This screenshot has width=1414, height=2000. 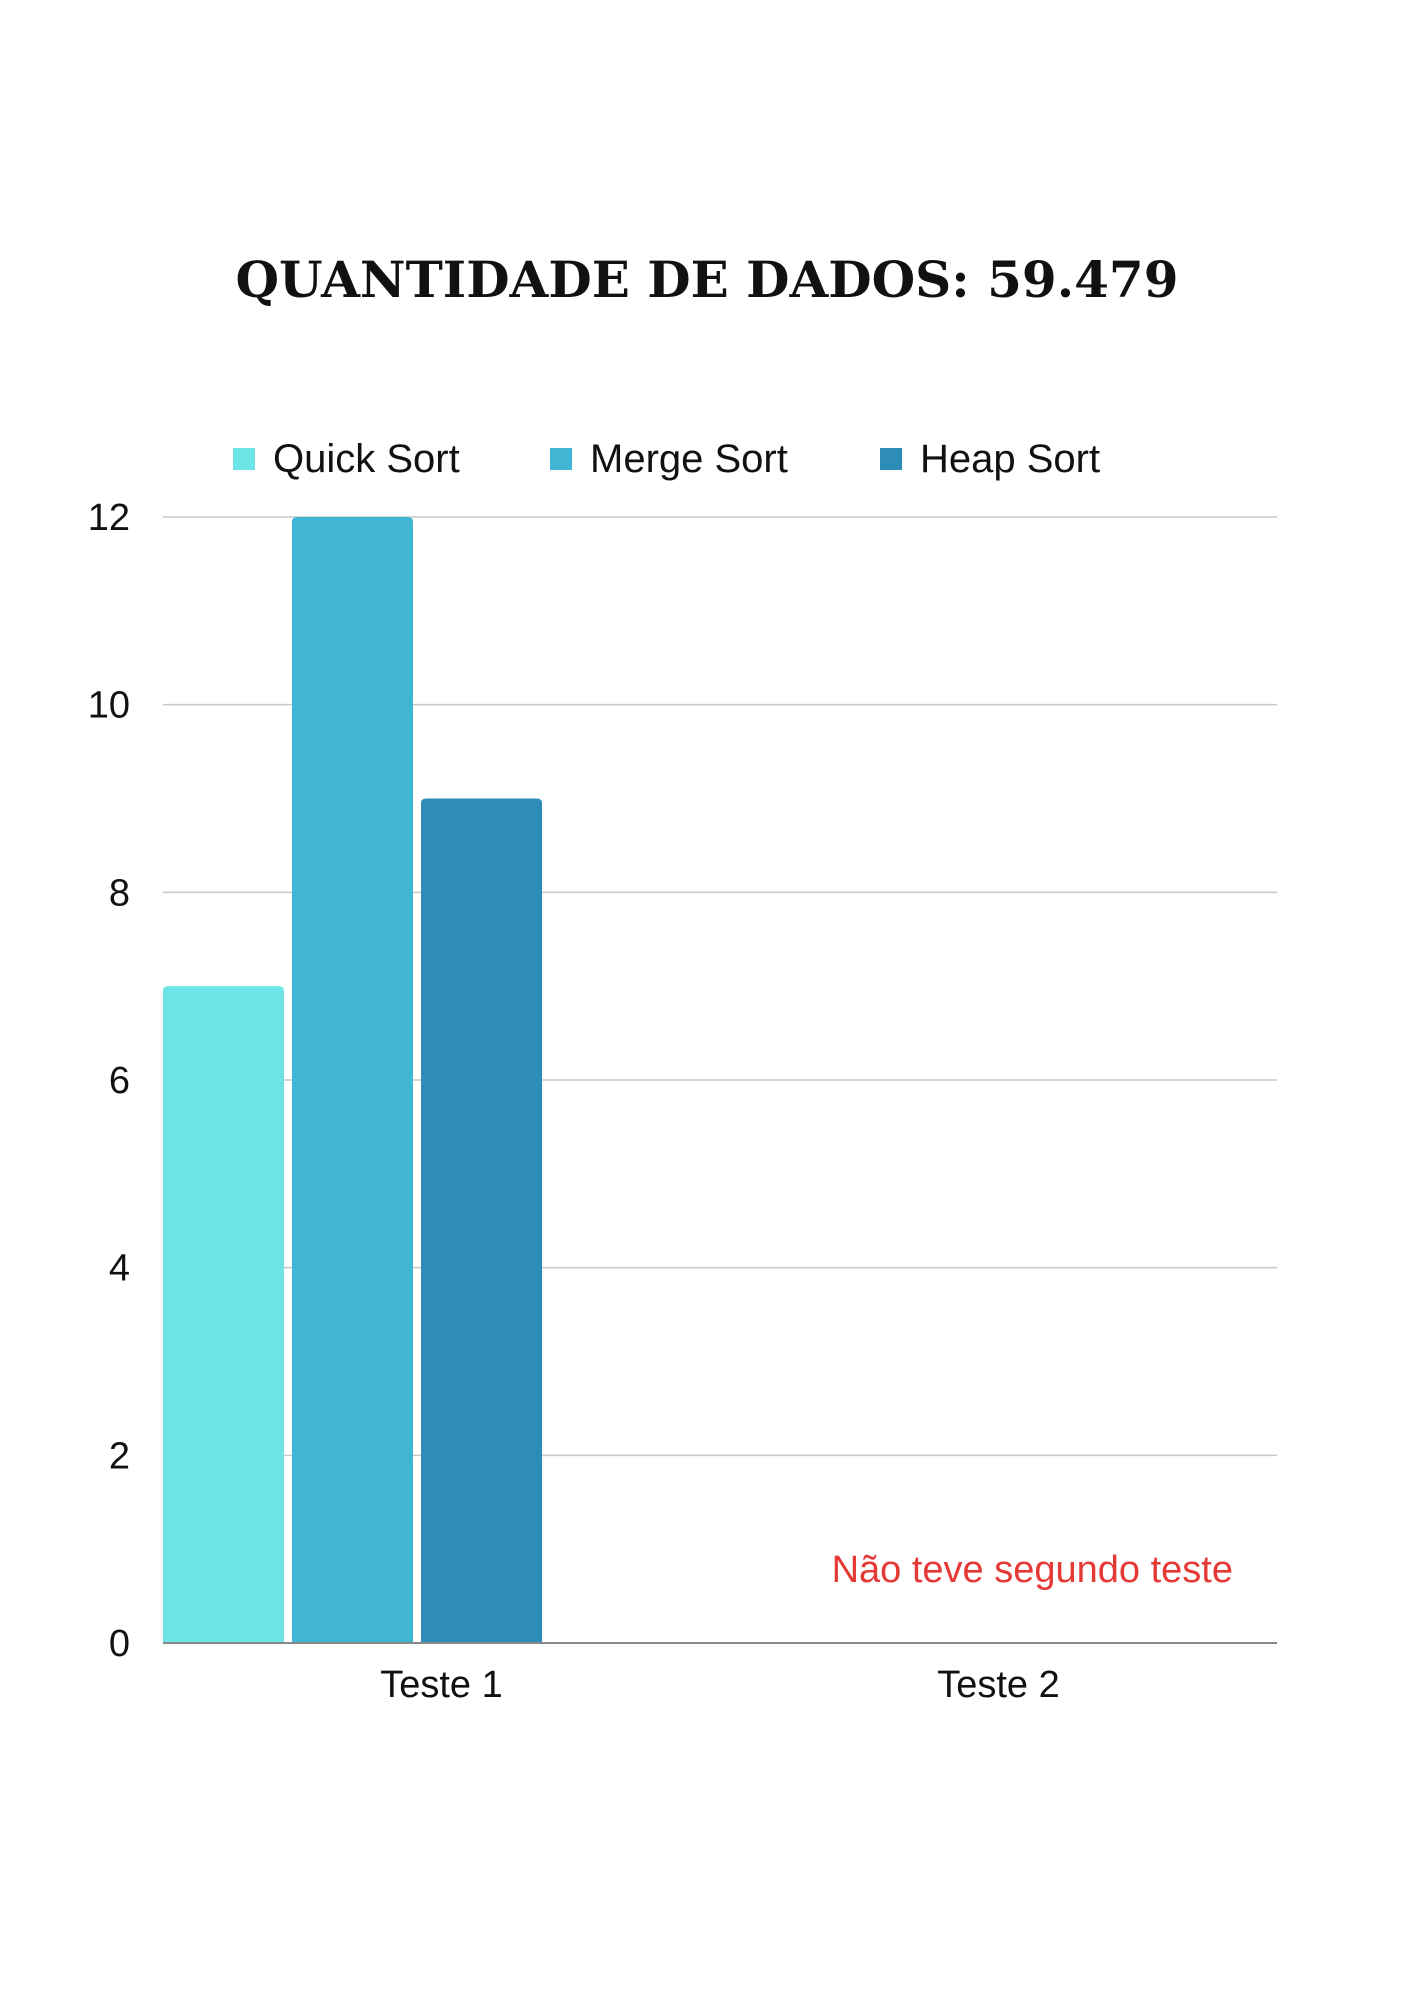 I want to click on legend-label: Quick Sort, so click(x=366, y=459).